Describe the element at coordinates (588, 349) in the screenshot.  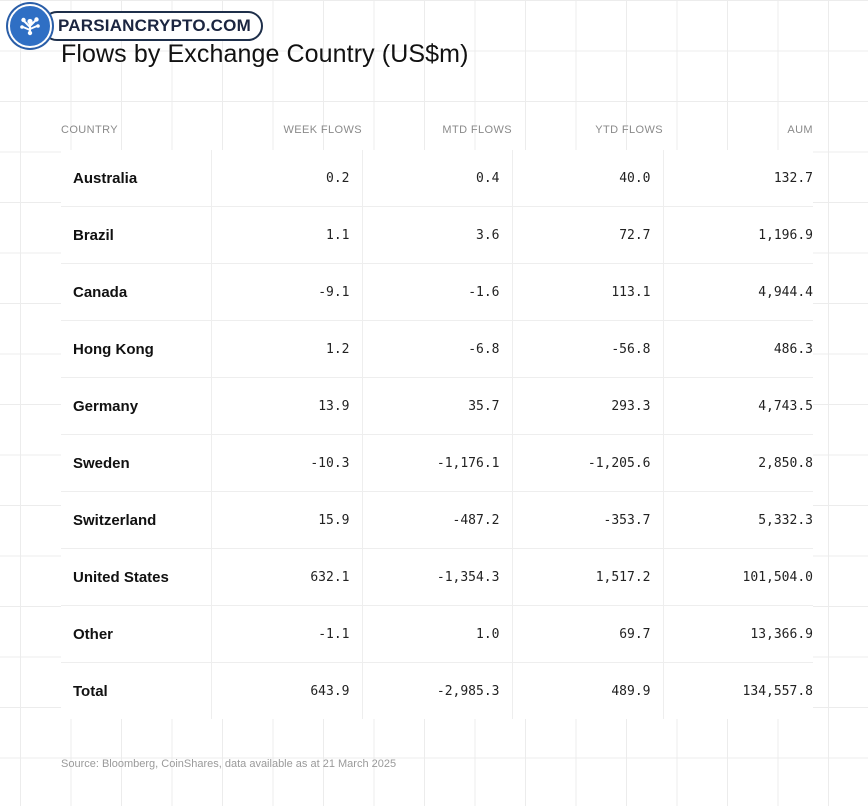
I see `ytd-flows-cell: -56.8` at that location.